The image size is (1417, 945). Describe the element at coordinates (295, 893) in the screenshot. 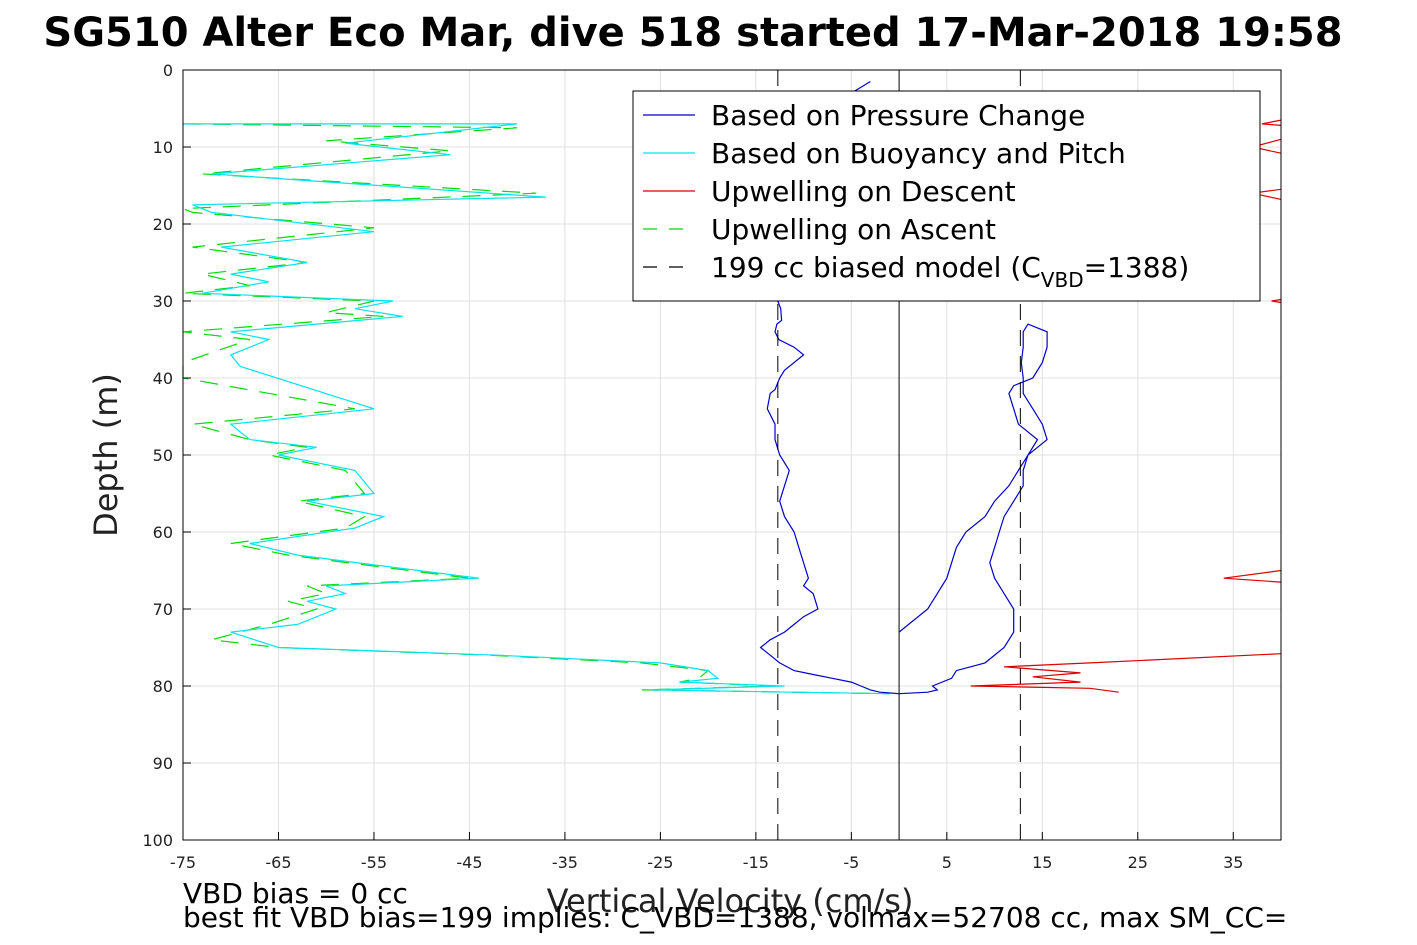

I see `footnote-vbd-bias: VBD bias = 0 cc` at that location.